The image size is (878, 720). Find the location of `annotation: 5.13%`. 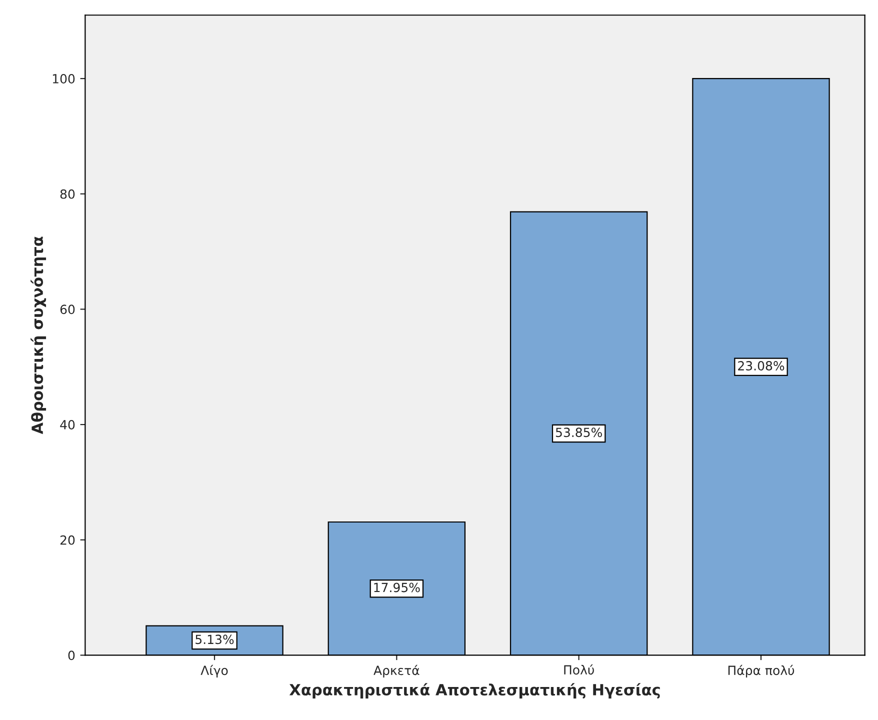

annotation: 5.13% is located at coordinates (215, 639).